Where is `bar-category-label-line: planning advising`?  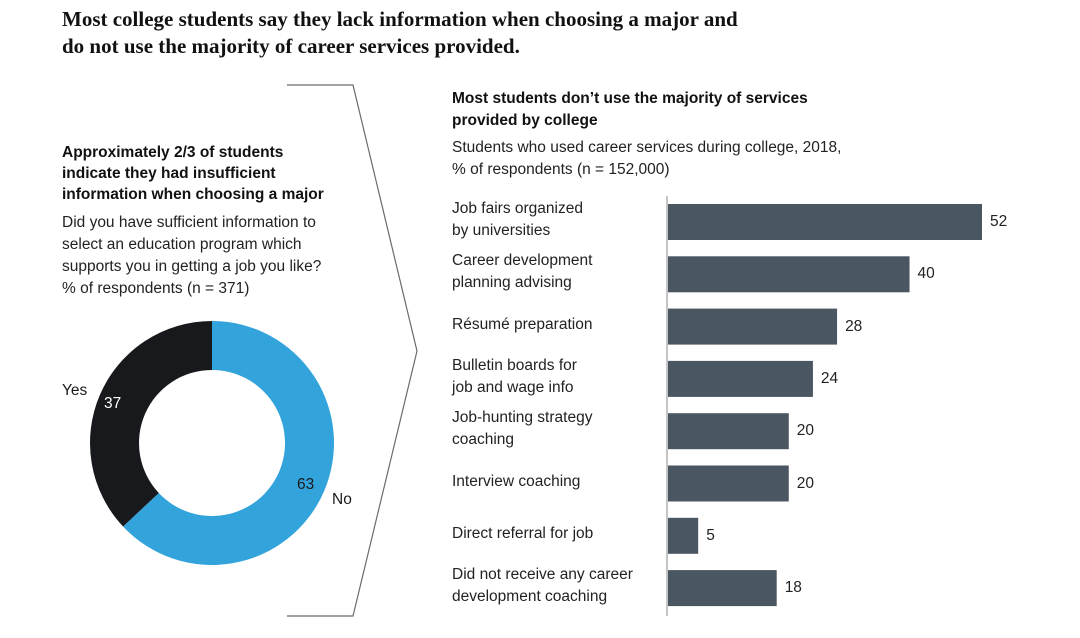 bar-category-label-line: planning advising is located at coordinates (512, 283).